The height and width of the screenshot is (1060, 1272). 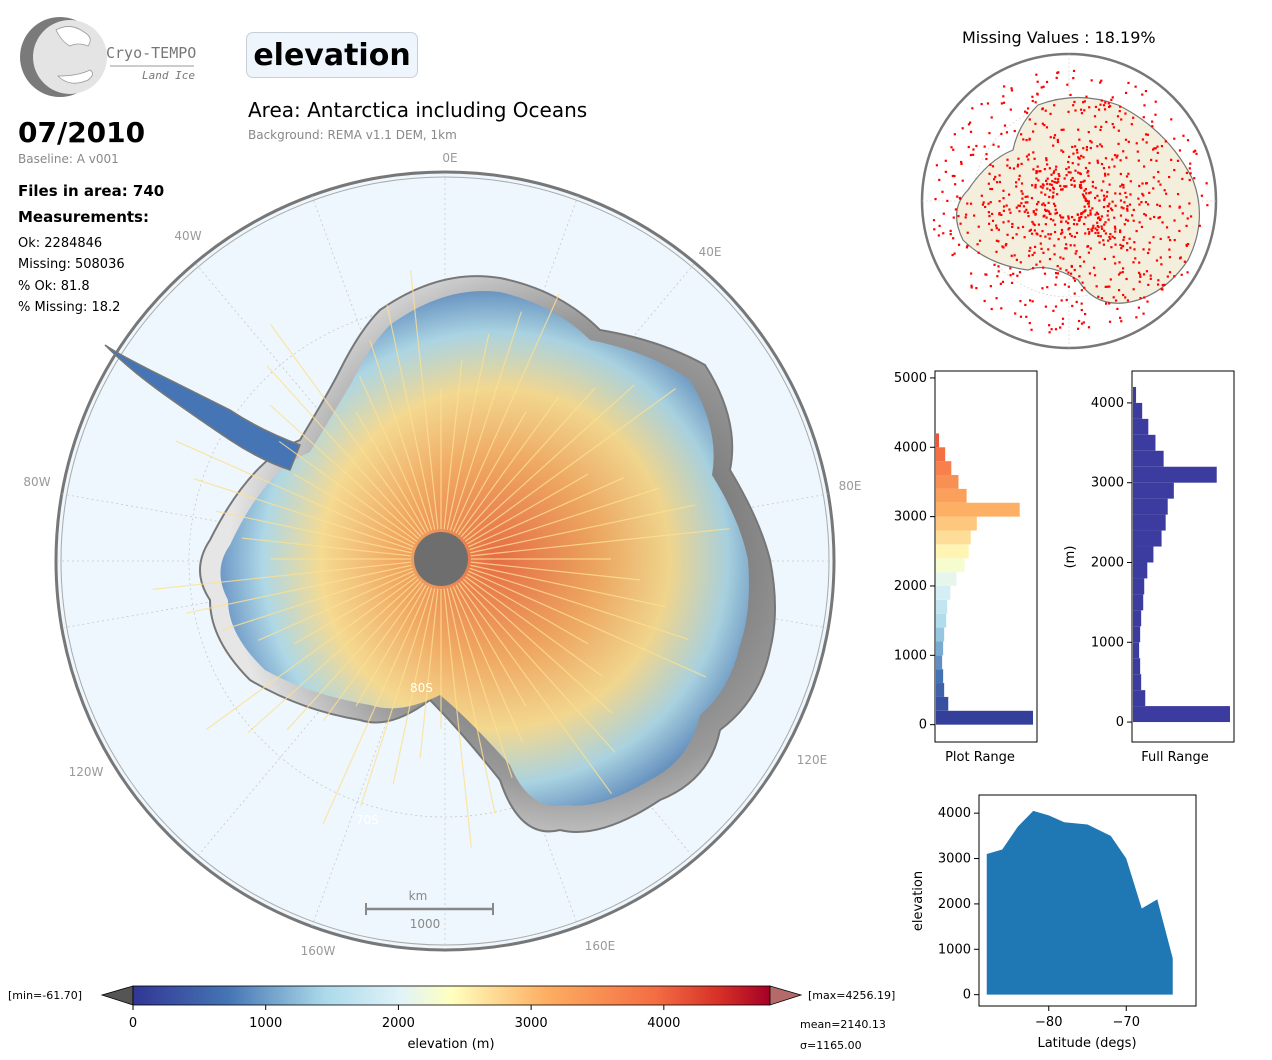 I want to click on full-range-histogram: 0 1000 2000 3000 4000 (m) Full Range, so click(x=1149, y=567).